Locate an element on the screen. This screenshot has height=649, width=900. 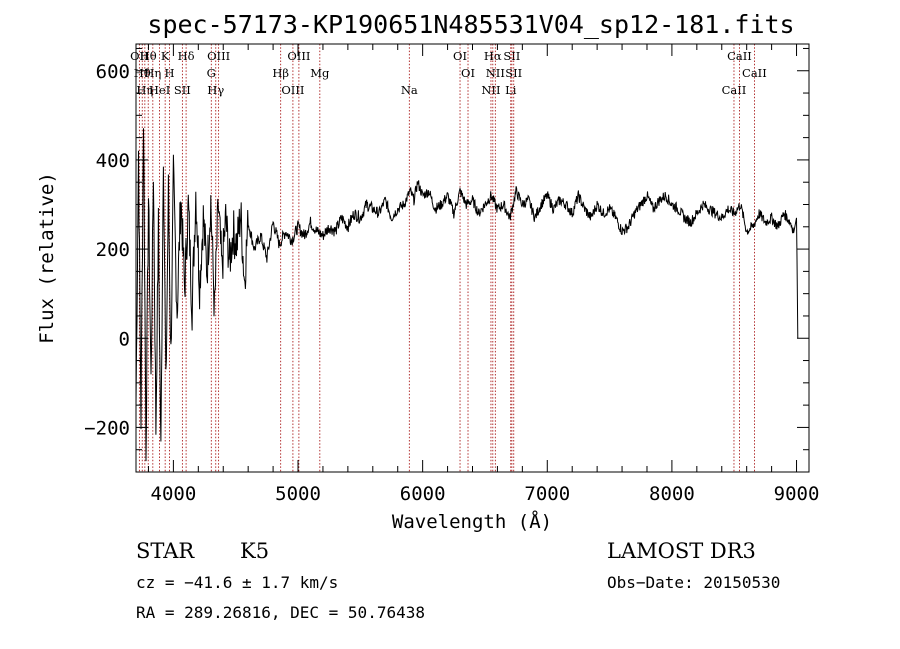
y-tick-label: 0 is located at coordinates (124, 339).